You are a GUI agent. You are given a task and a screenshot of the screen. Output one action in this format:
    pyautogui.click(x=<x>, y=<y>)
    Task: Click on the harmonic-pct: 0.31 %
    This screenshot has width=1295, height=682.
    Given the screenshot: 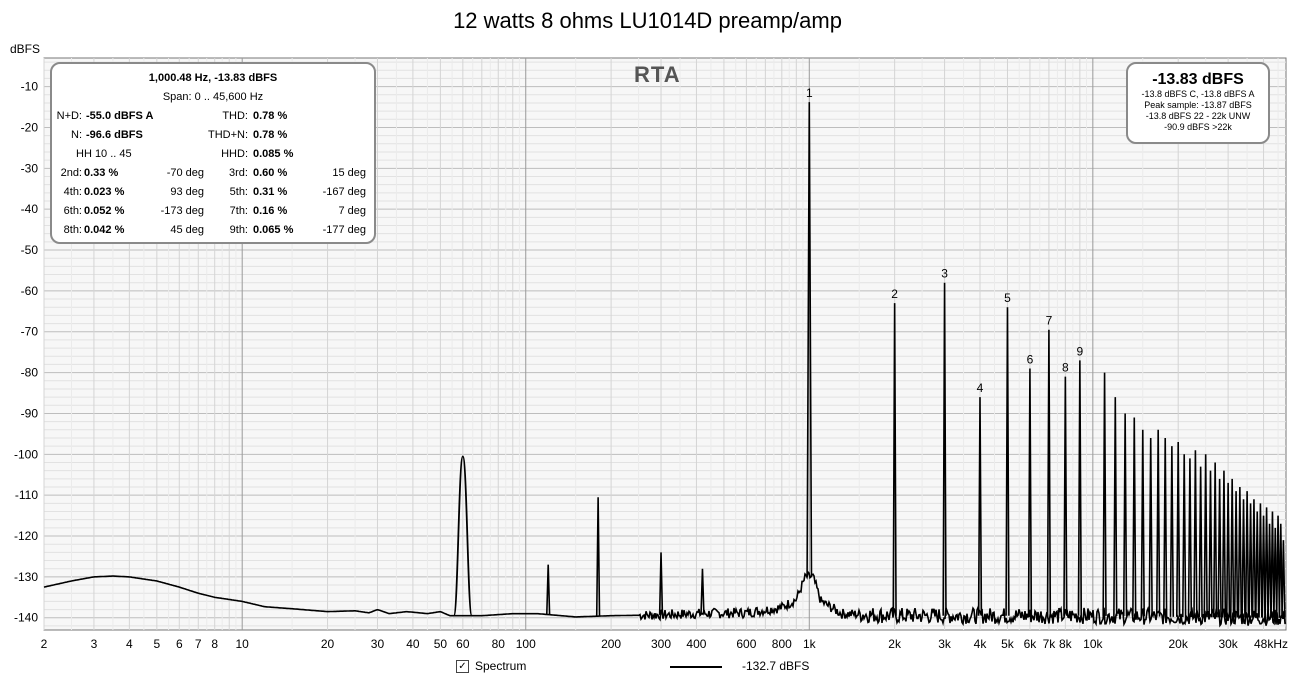 What is the action you would take?
    pyautogui.click(x=270, y=192)
    